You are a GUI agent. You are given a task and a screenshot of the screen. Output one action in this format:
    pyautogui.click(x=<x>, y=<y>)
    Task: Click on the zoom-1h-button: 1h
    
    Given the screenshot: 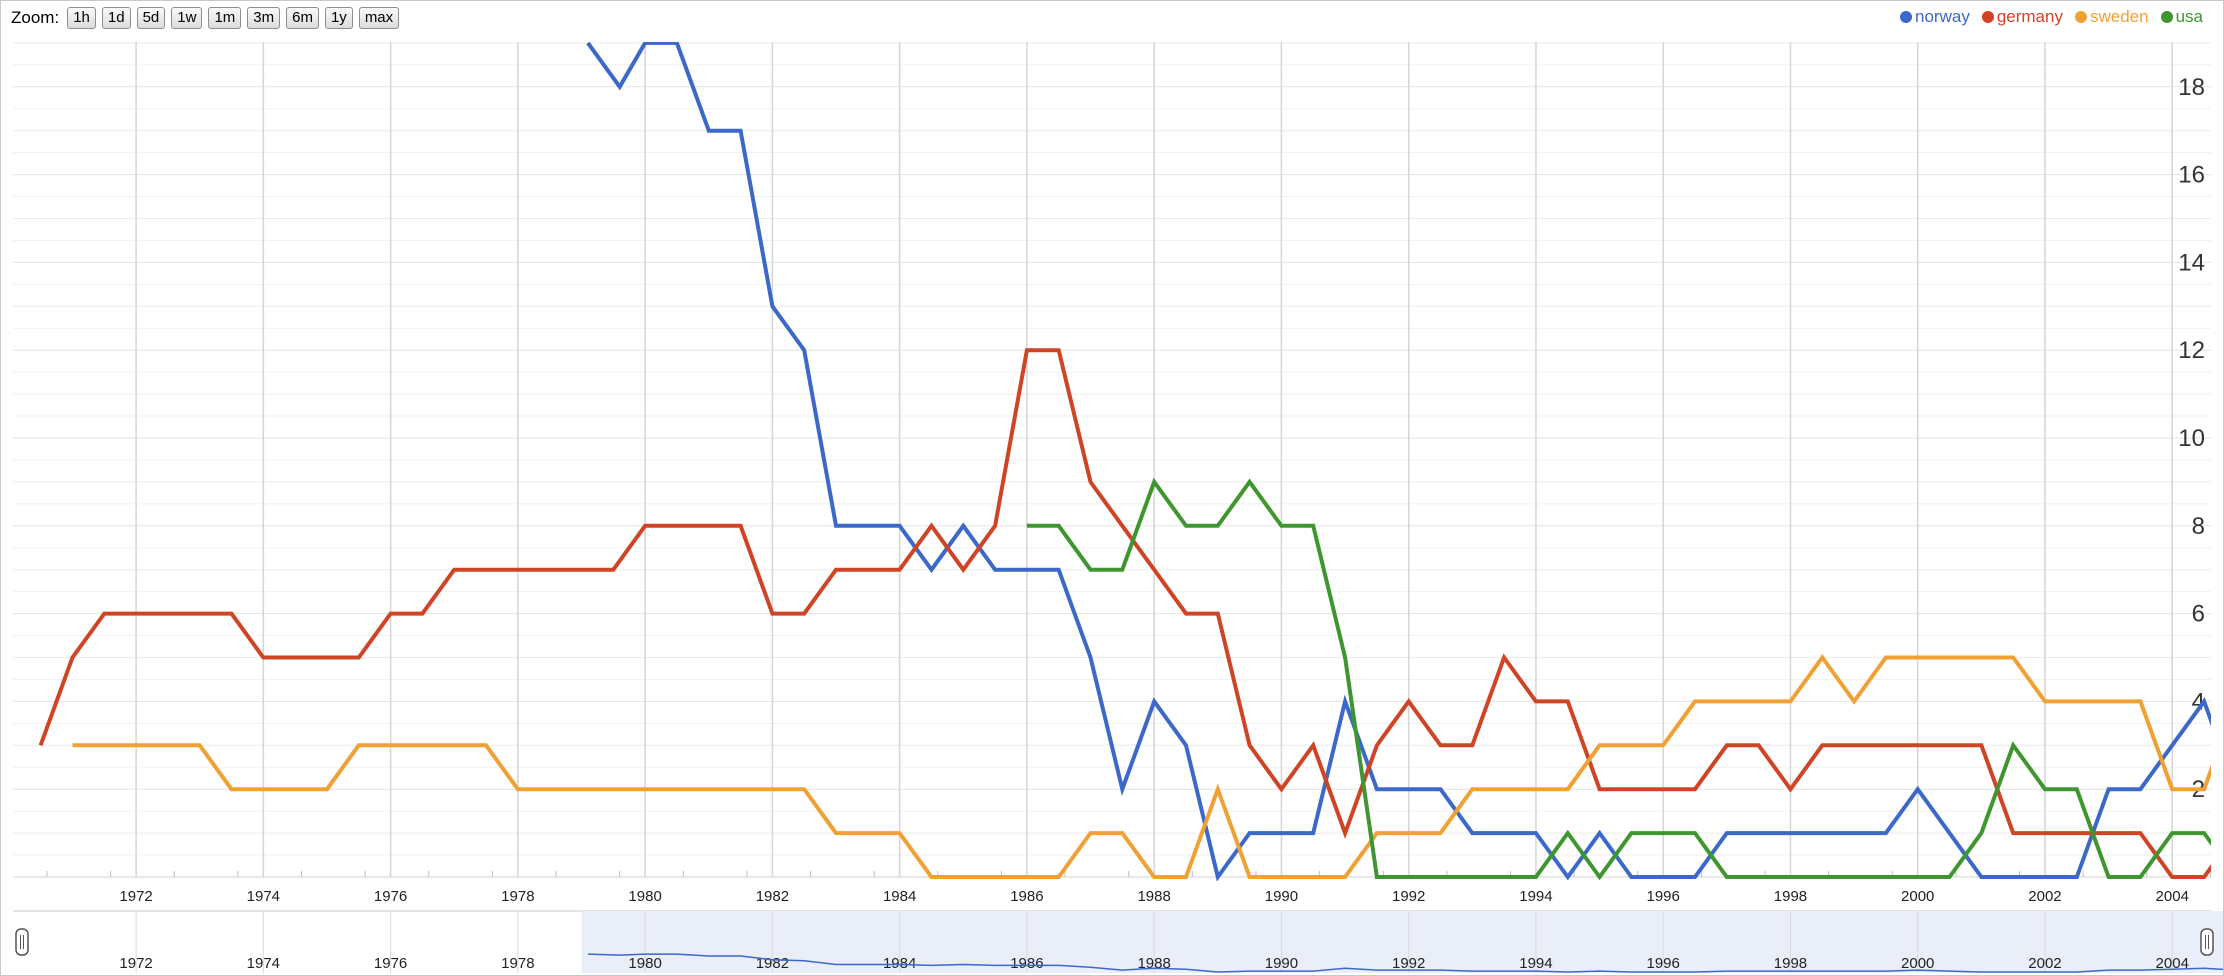 What is the action you would take?
    pyautogui.click(x=81, y=18)
    